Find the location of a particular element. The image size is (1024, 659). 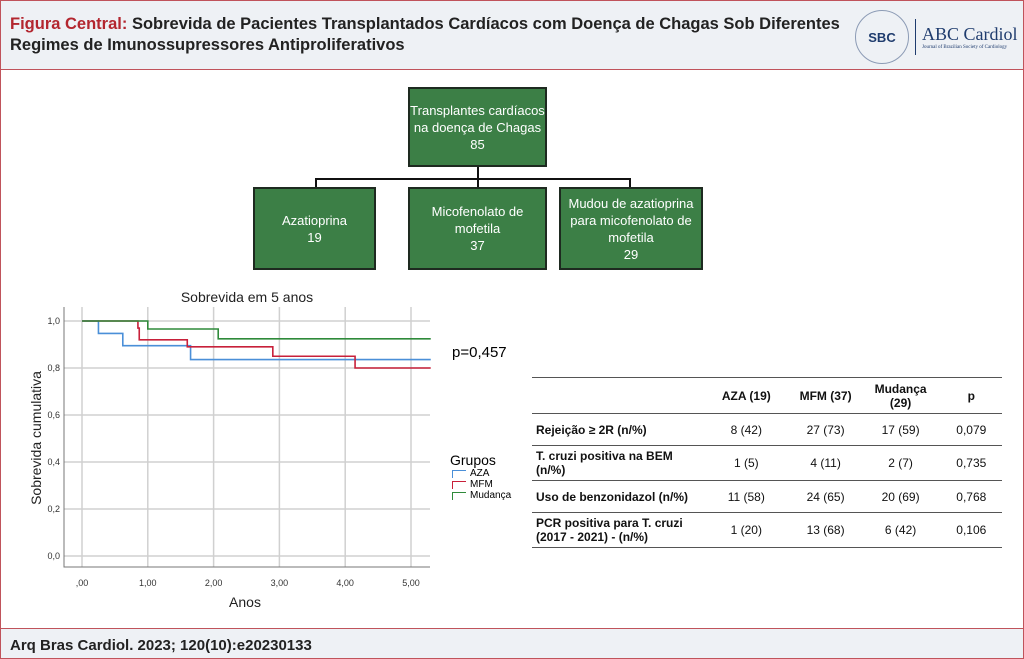

y-tick-label: 1,0 is located at coordinates (53, 321).